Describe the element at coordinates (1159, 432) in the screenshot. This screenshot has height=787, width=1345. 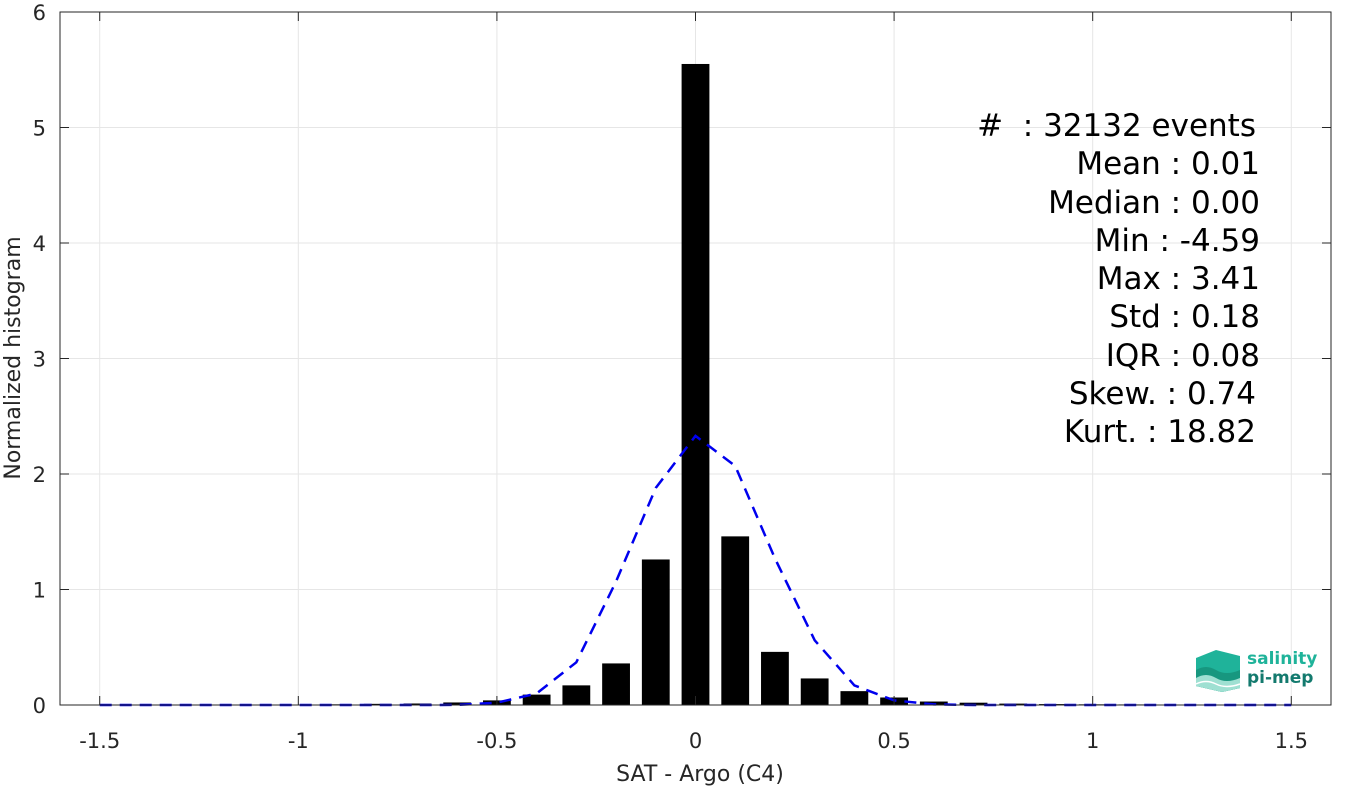
I see `stat-kurt: Kurt. : 18.82` at that location.